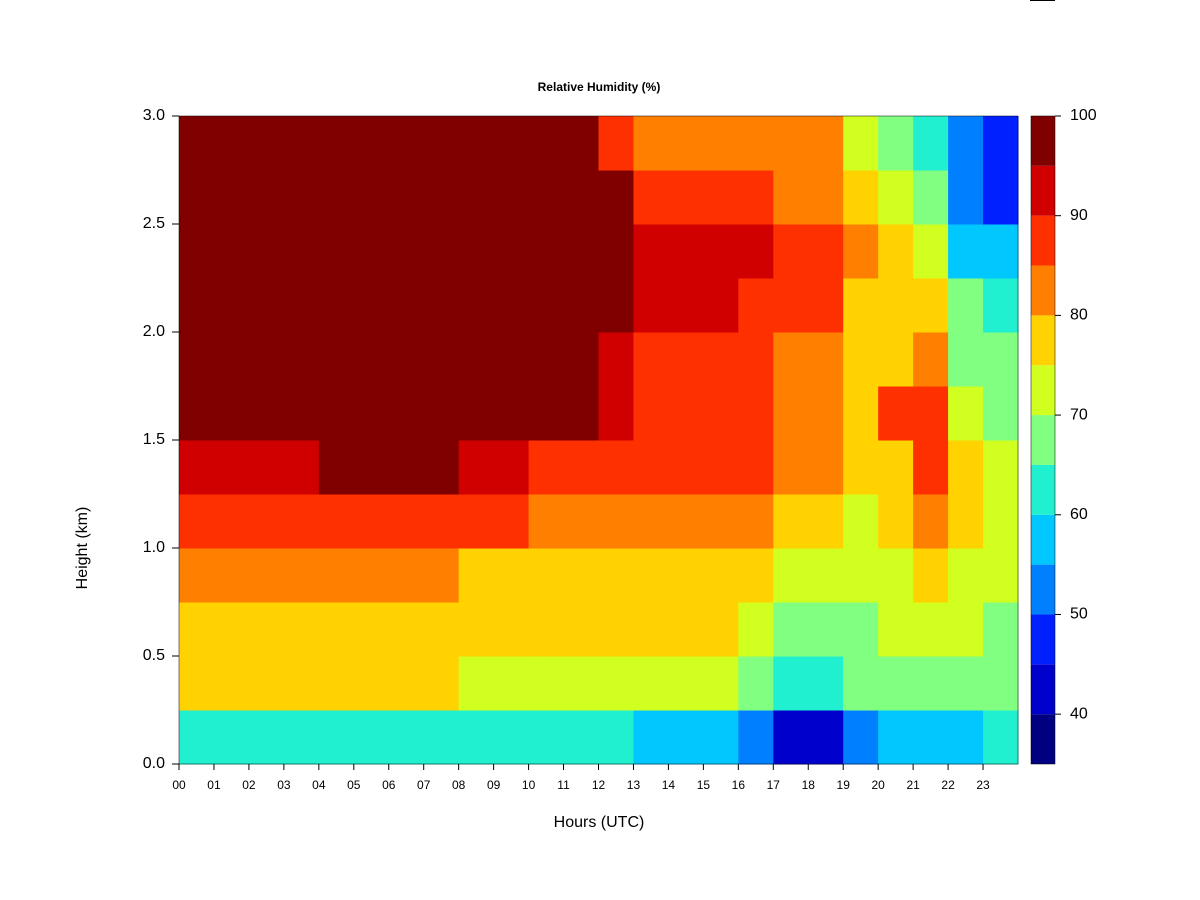 The width and height of the screenshot is (1200, 900). What do you see at coordinates (424, 785) in the screenshot?
I see `x-tick-label: 07` at bounding box center [424, 785].